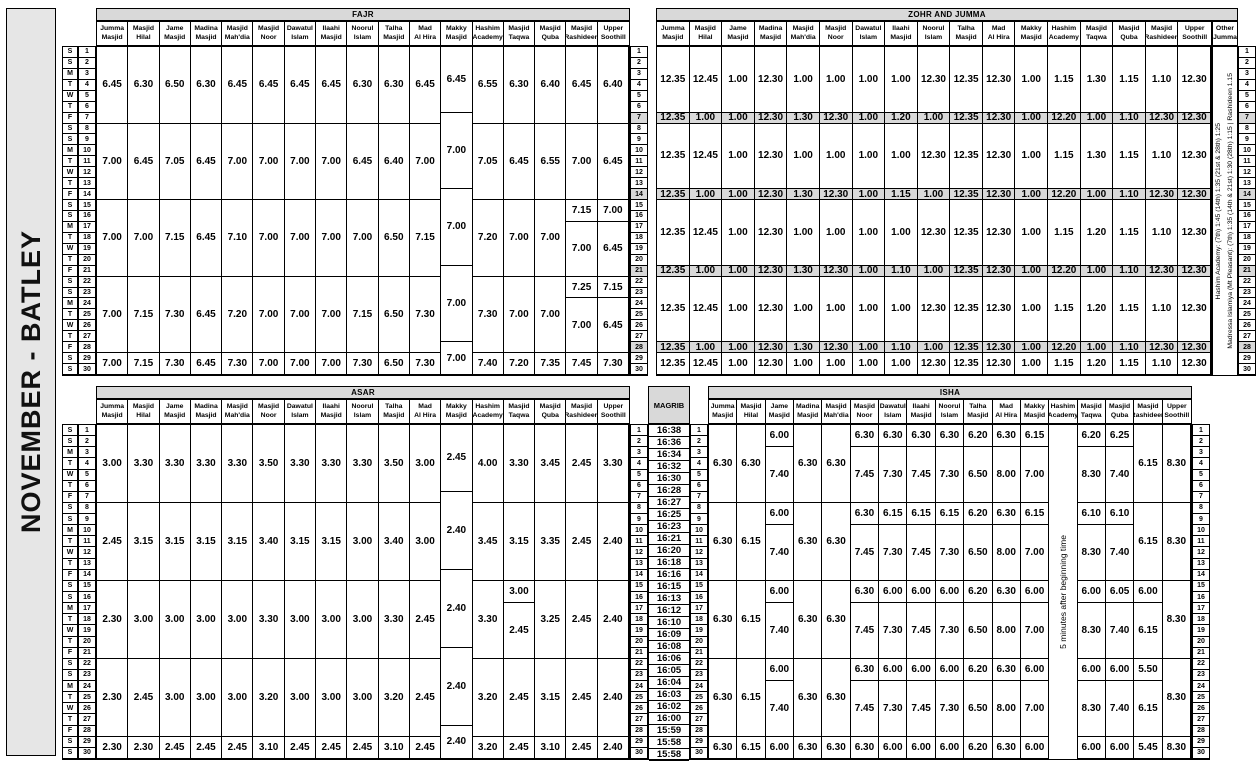 The height and width of the screenshot is (761, 1260). What do you see at coordinates (70, 260) in the screenshot?
I see `day-letter: T` at bounding box center [70, 260].